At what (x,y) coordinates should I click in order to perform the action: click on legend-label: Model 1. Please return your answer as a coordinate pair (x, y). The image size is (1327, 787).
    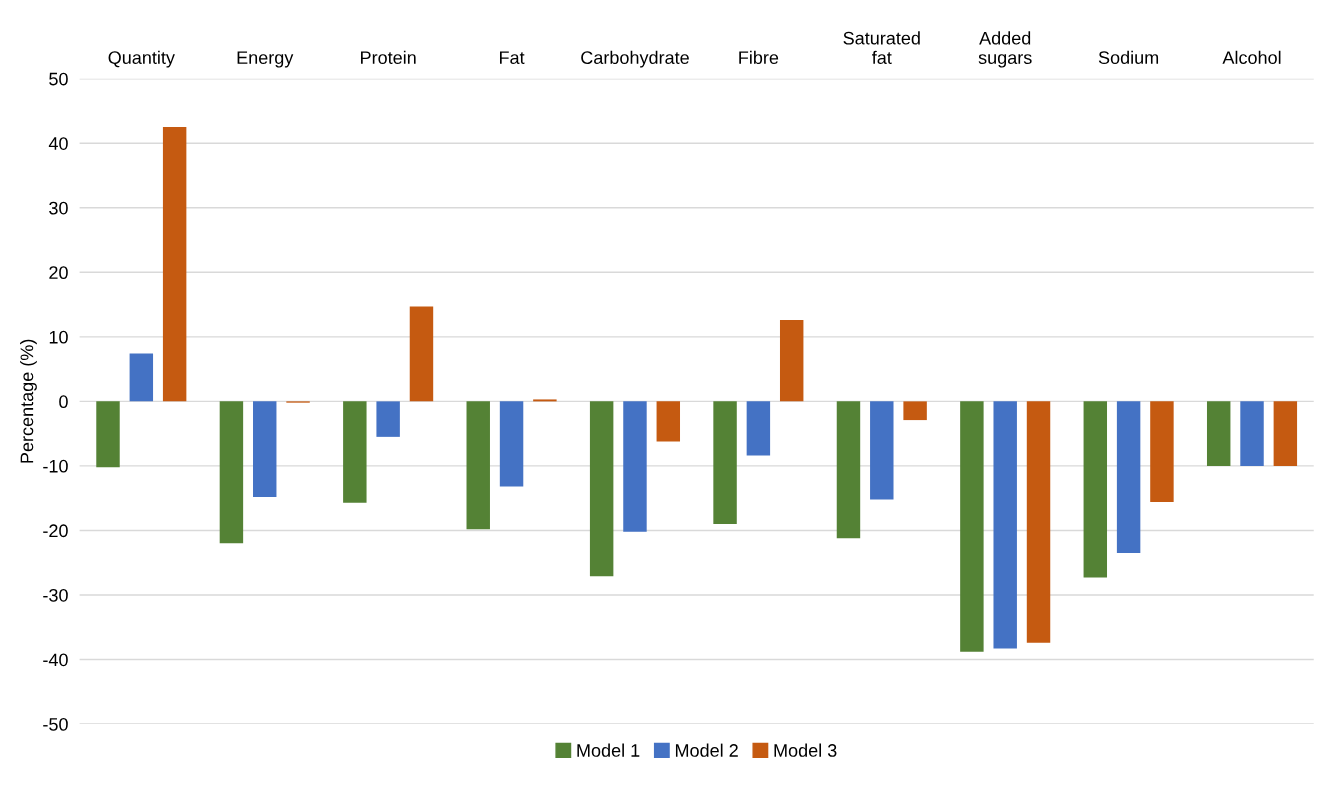
    Looking at the image, I should click on (608, 750).